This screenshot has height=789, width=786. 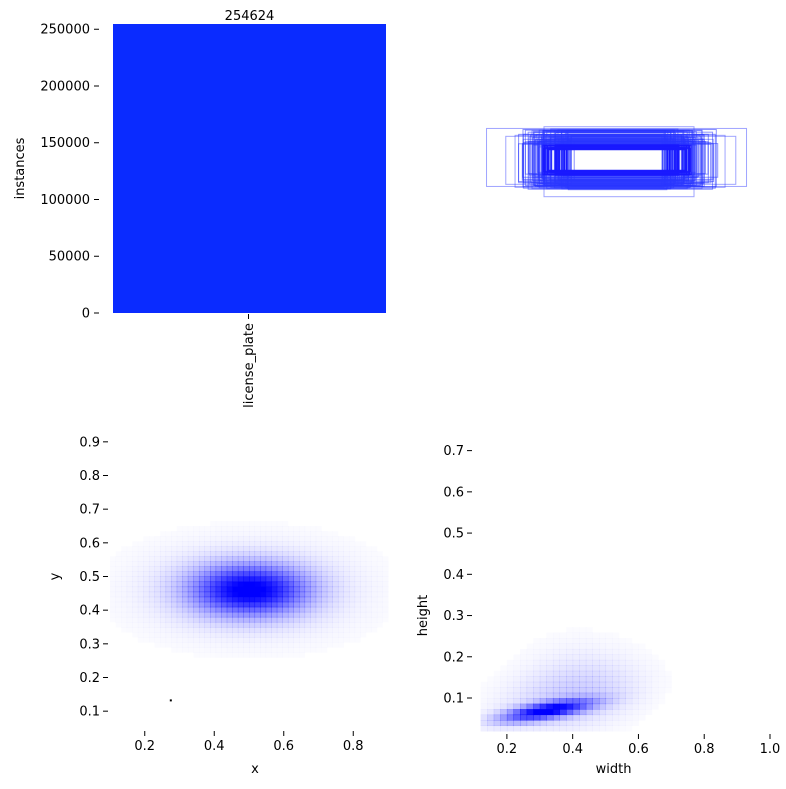 What do you see at coordinates (144, 746) in the screenshot?
I see `x-tick-label: 0.2` at bounding box center [144, 746].